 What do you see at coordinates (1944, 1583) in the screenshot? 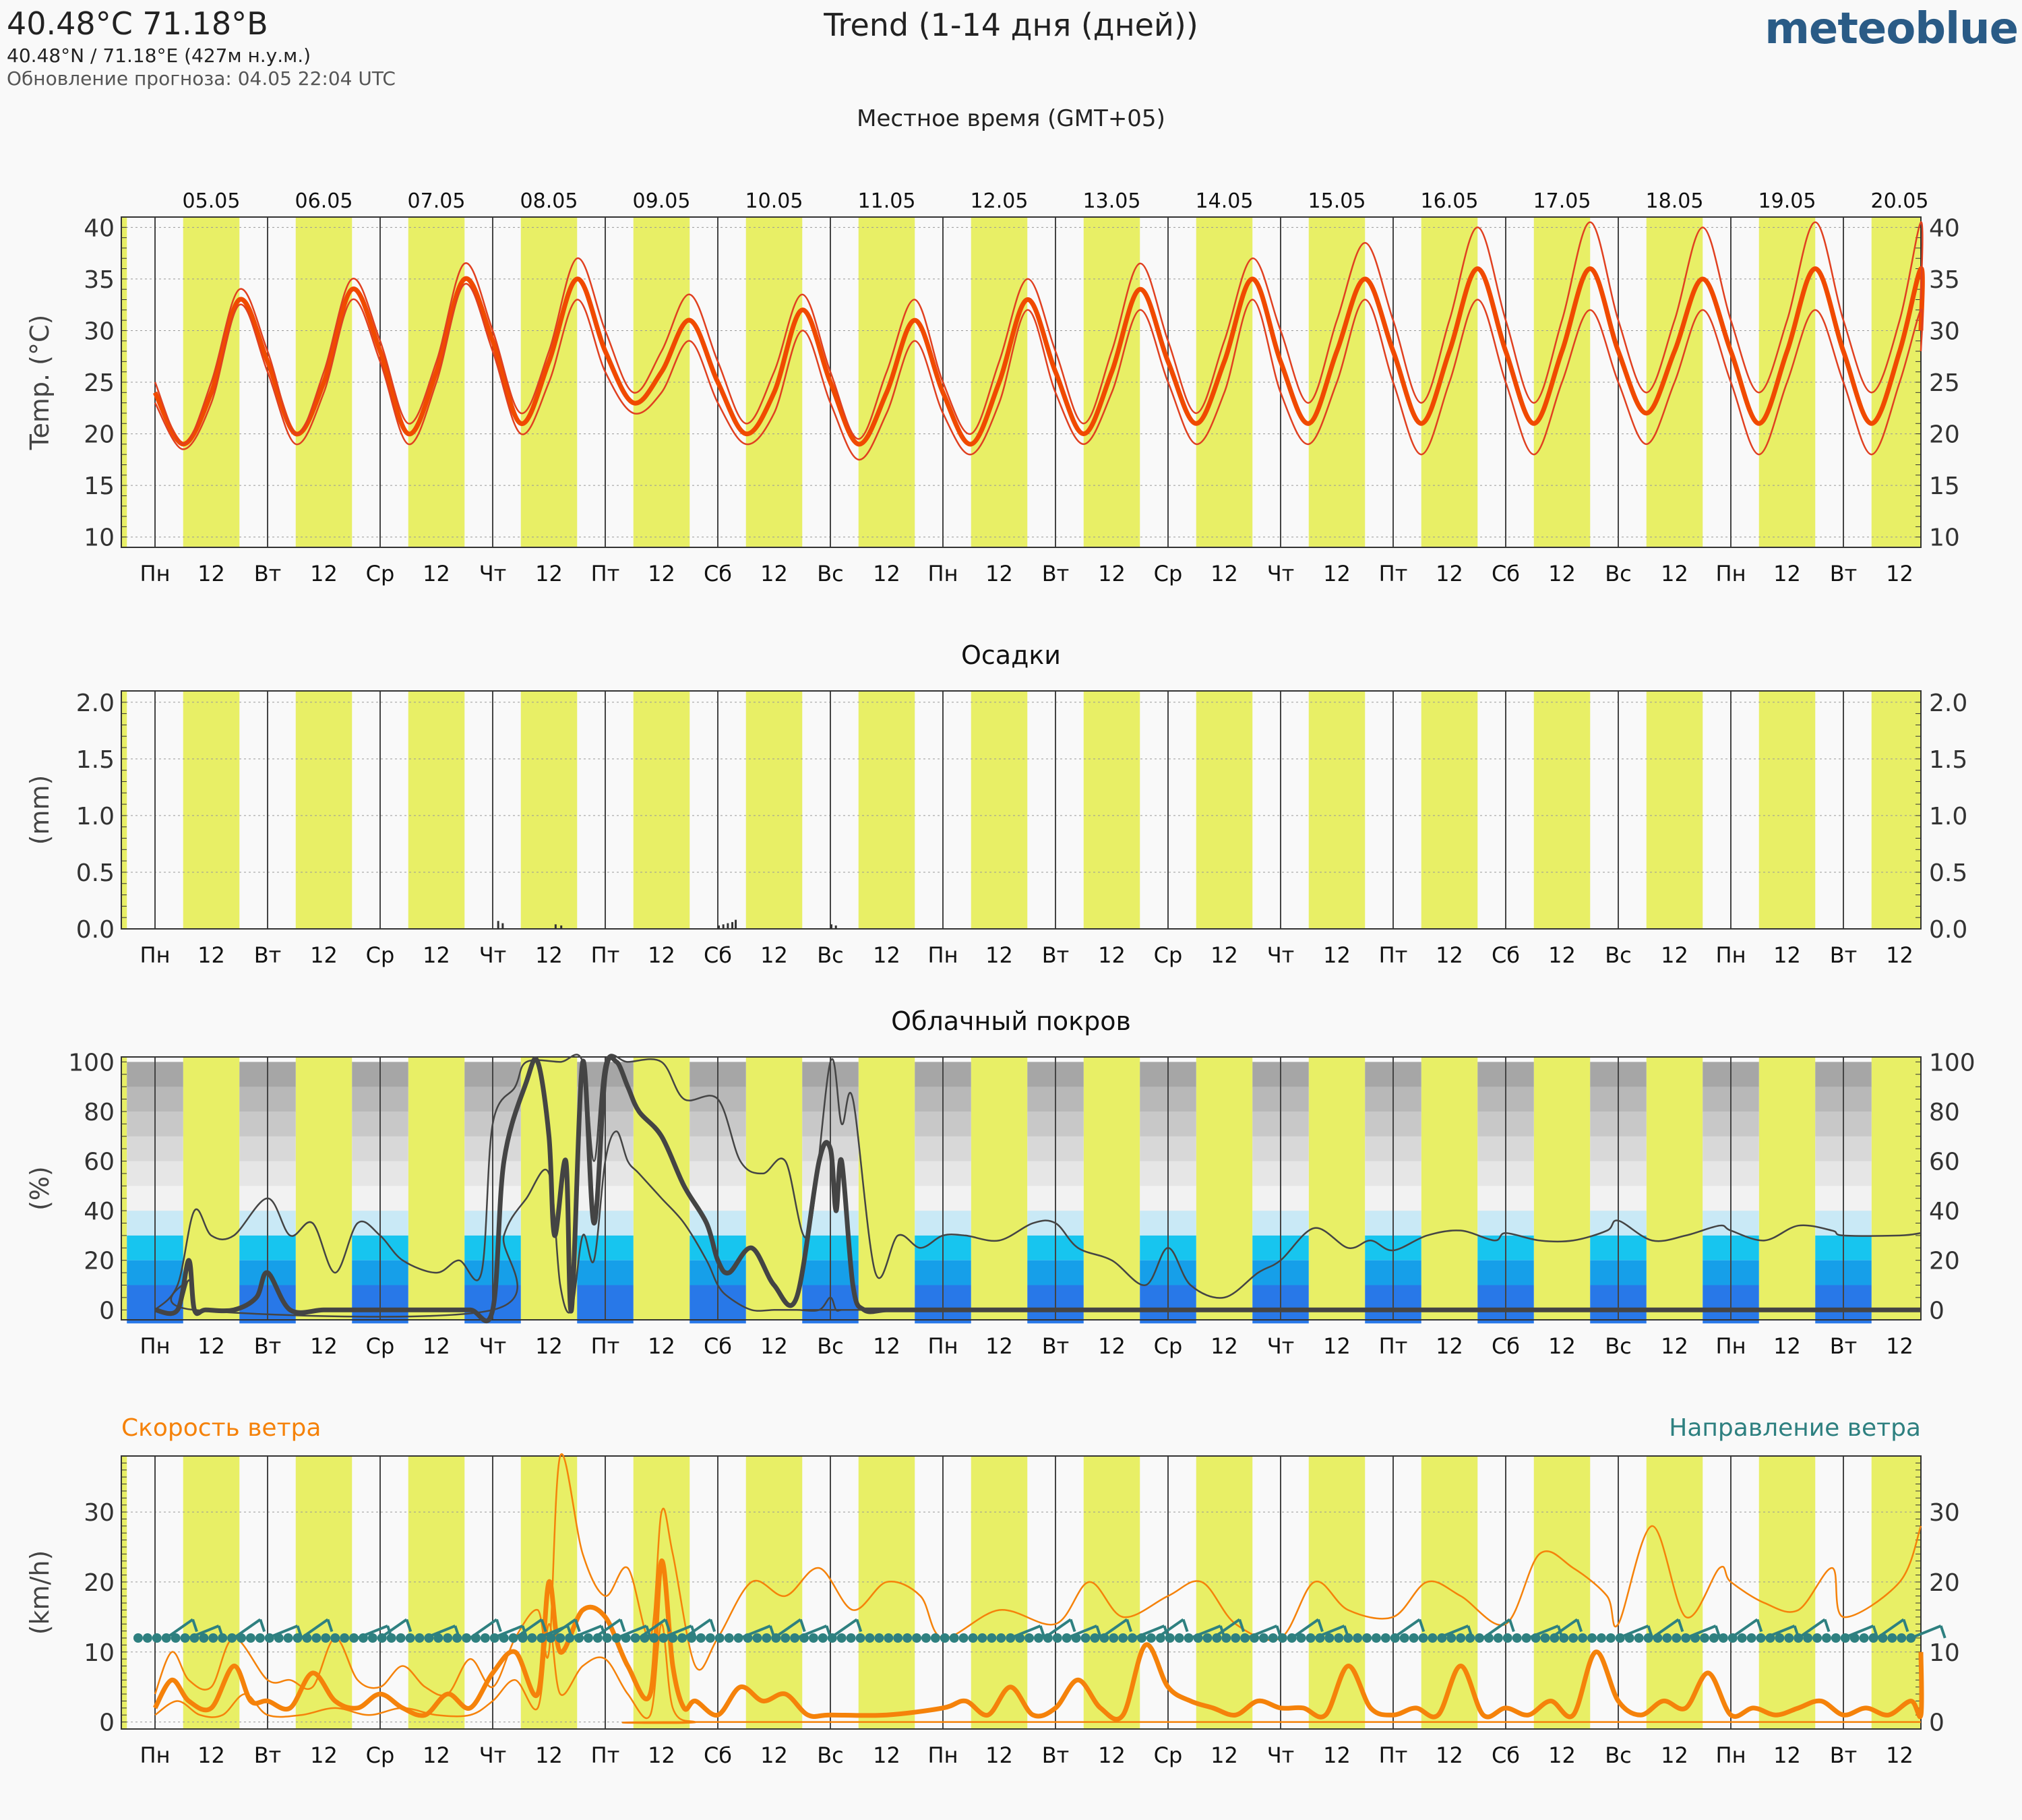
I see `y-tick-label-right: 20` at bounding box center [1944, 1583].